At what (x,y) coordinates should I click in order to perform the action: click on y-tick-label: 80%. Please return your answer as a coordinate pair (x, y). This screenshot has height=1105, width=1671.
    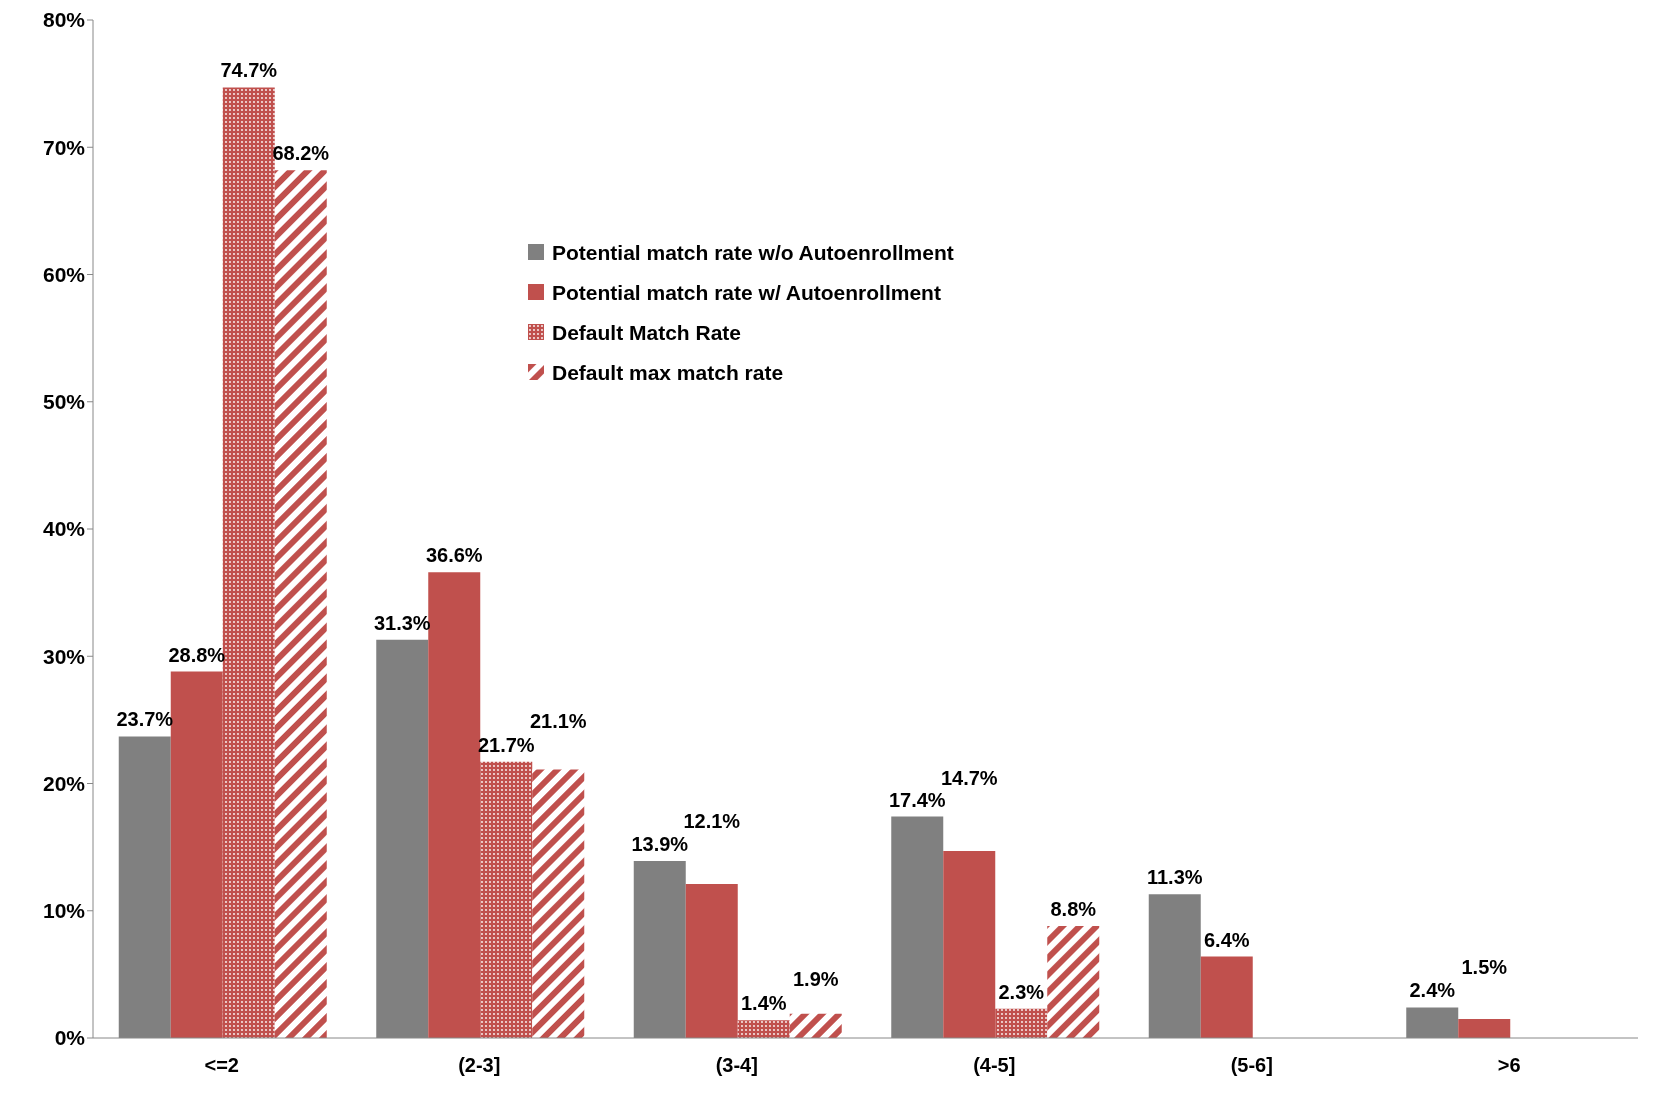
    Looking at the image, I should click on (64, 20).